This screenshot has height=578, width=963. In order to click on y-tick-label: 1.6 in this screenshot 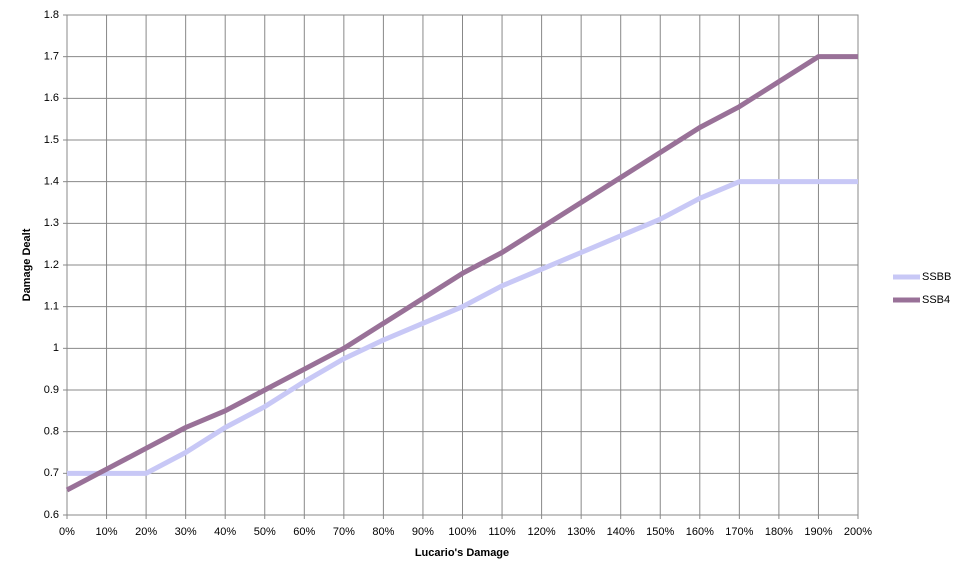, I will do `click(51, 98)`.